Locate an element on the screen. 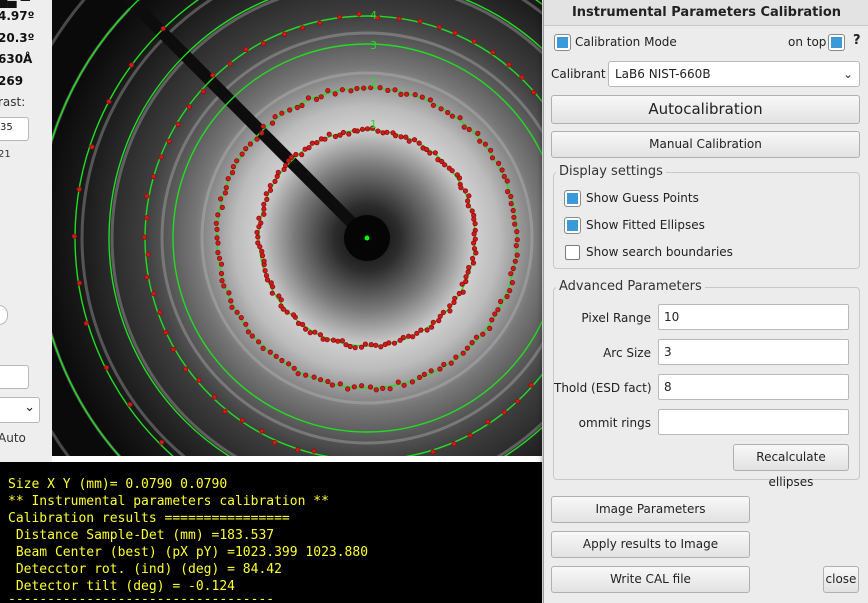  ommit-rings-input is located at coordinates (753, 422).